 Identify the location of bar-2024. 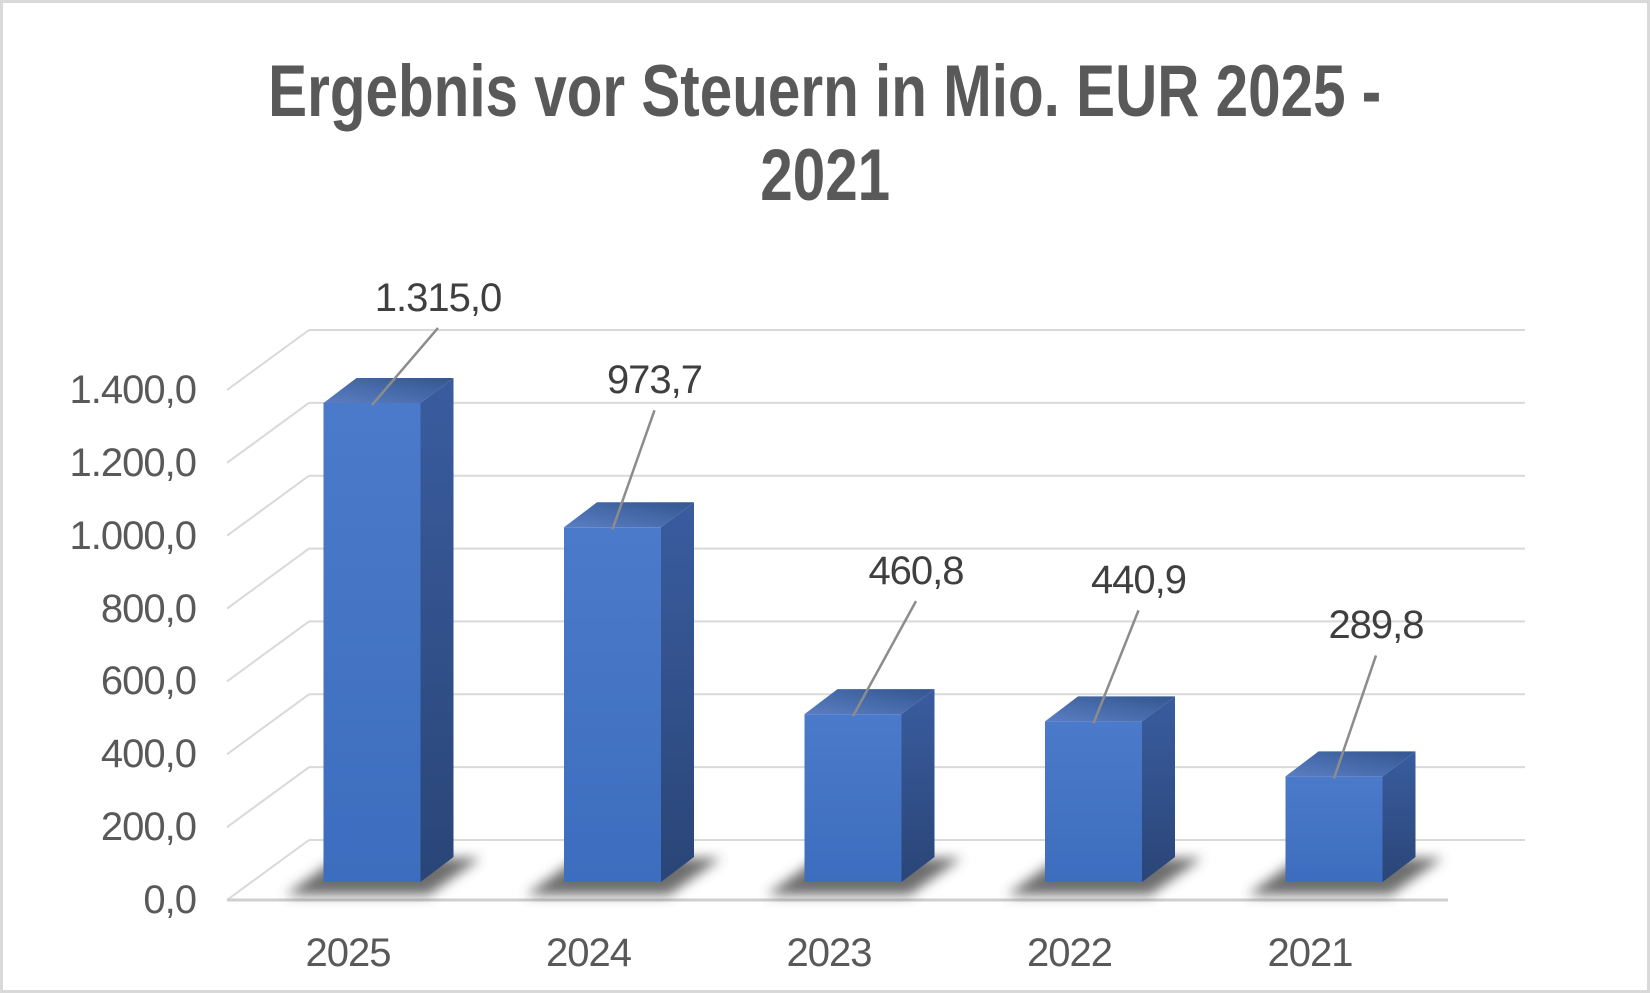
(629, 692).